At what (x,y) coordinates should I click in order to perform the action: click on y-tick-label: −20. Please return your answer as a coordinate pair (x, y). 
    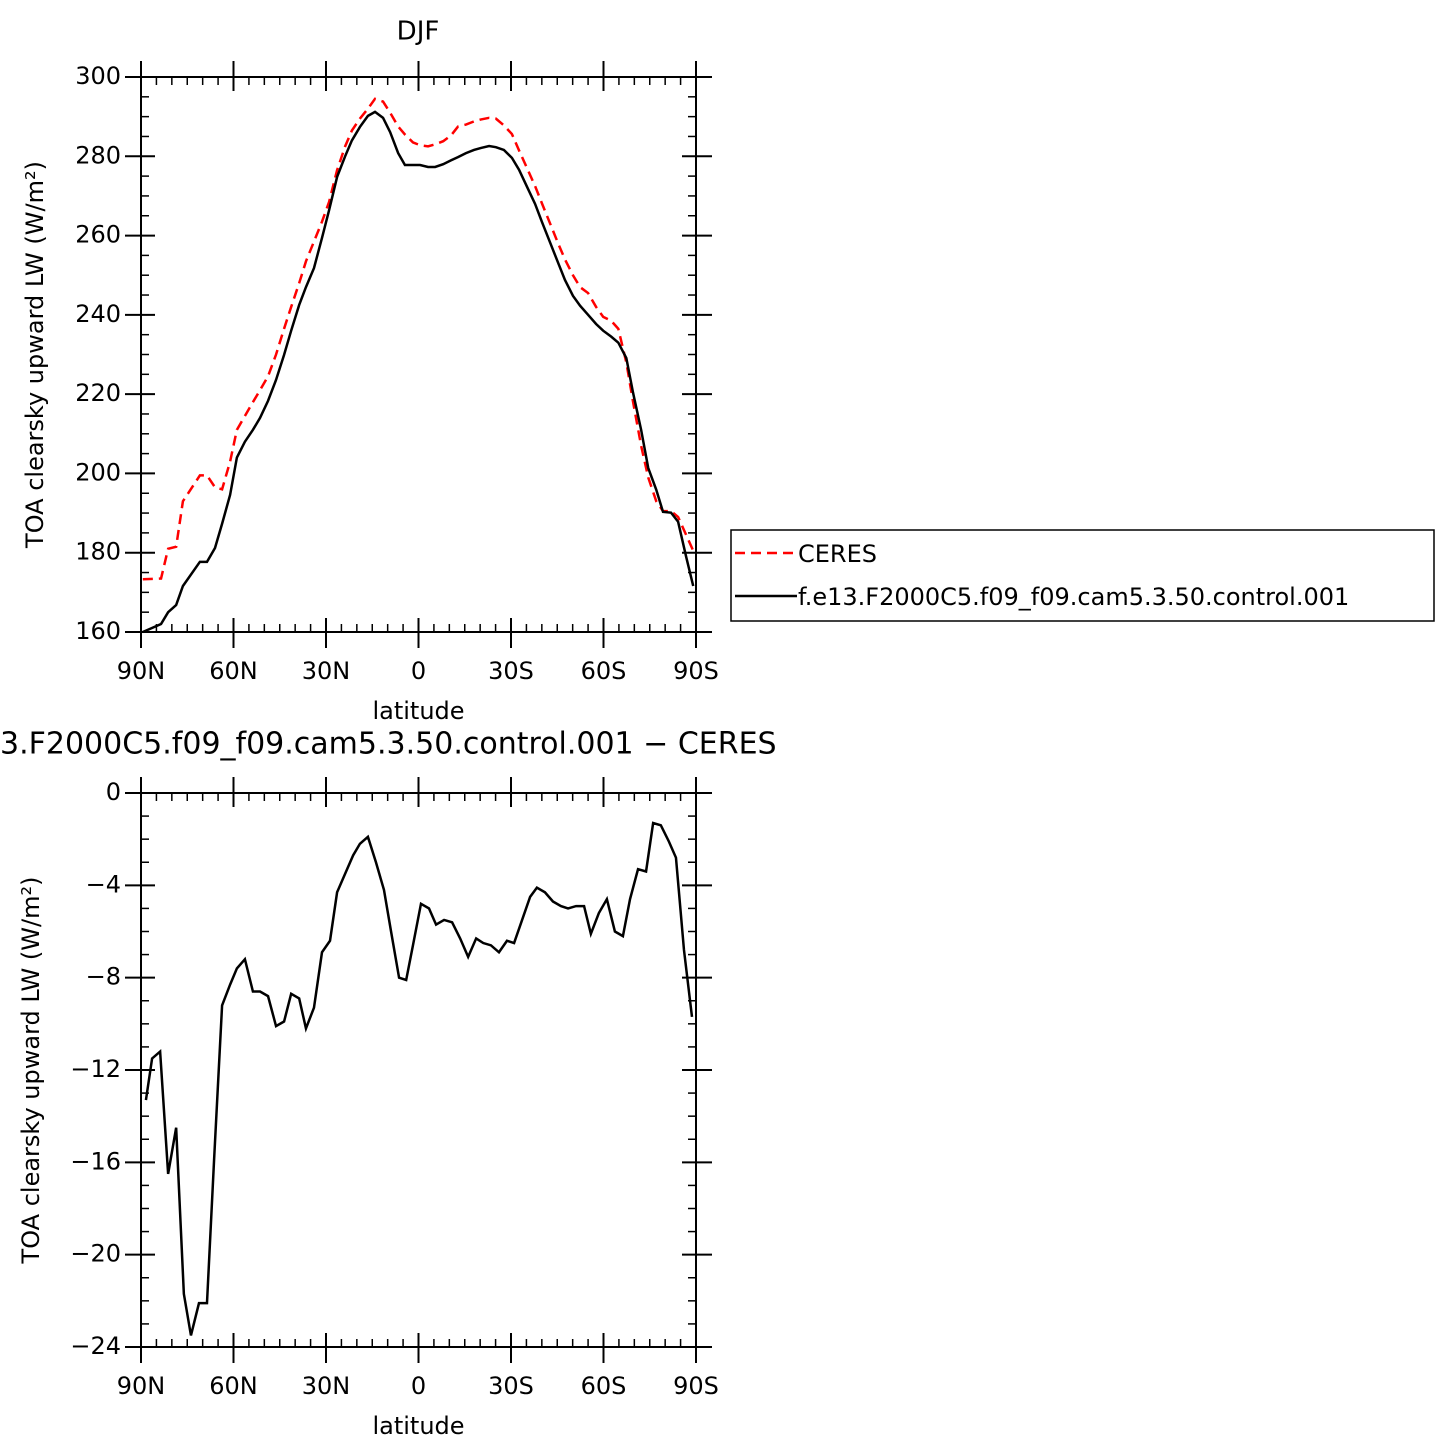
    Looking at the image, I should click on (95, 1254).